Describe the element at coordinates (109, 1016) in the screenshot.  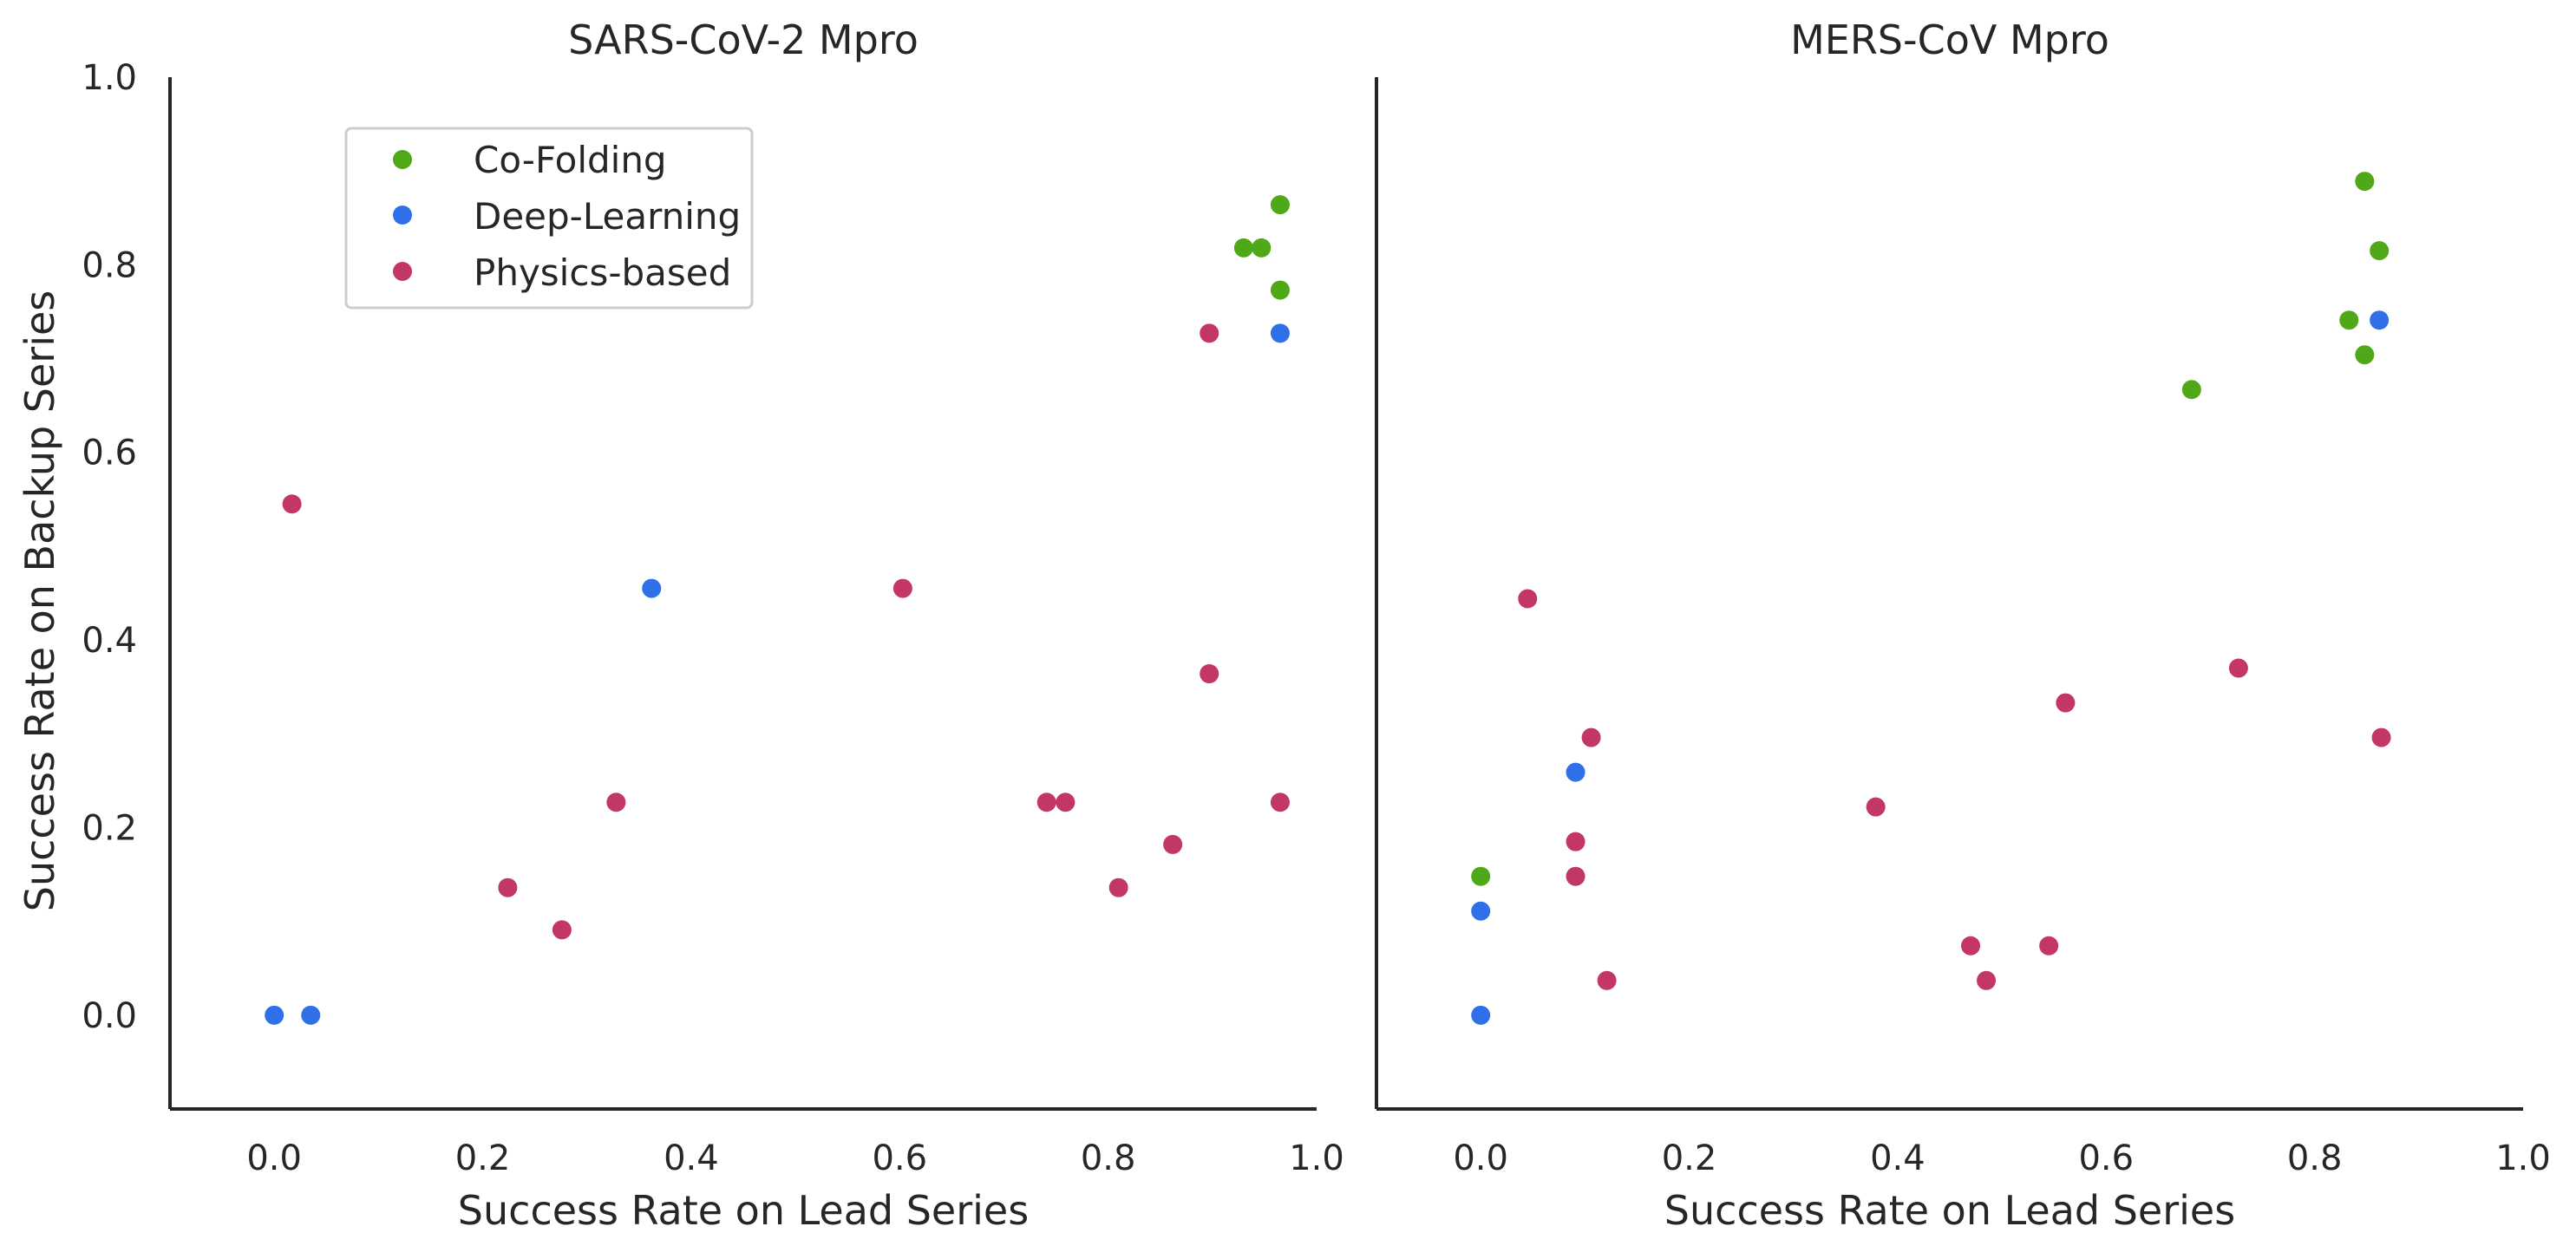
I see `y-tick-label: 0.0` at that location.